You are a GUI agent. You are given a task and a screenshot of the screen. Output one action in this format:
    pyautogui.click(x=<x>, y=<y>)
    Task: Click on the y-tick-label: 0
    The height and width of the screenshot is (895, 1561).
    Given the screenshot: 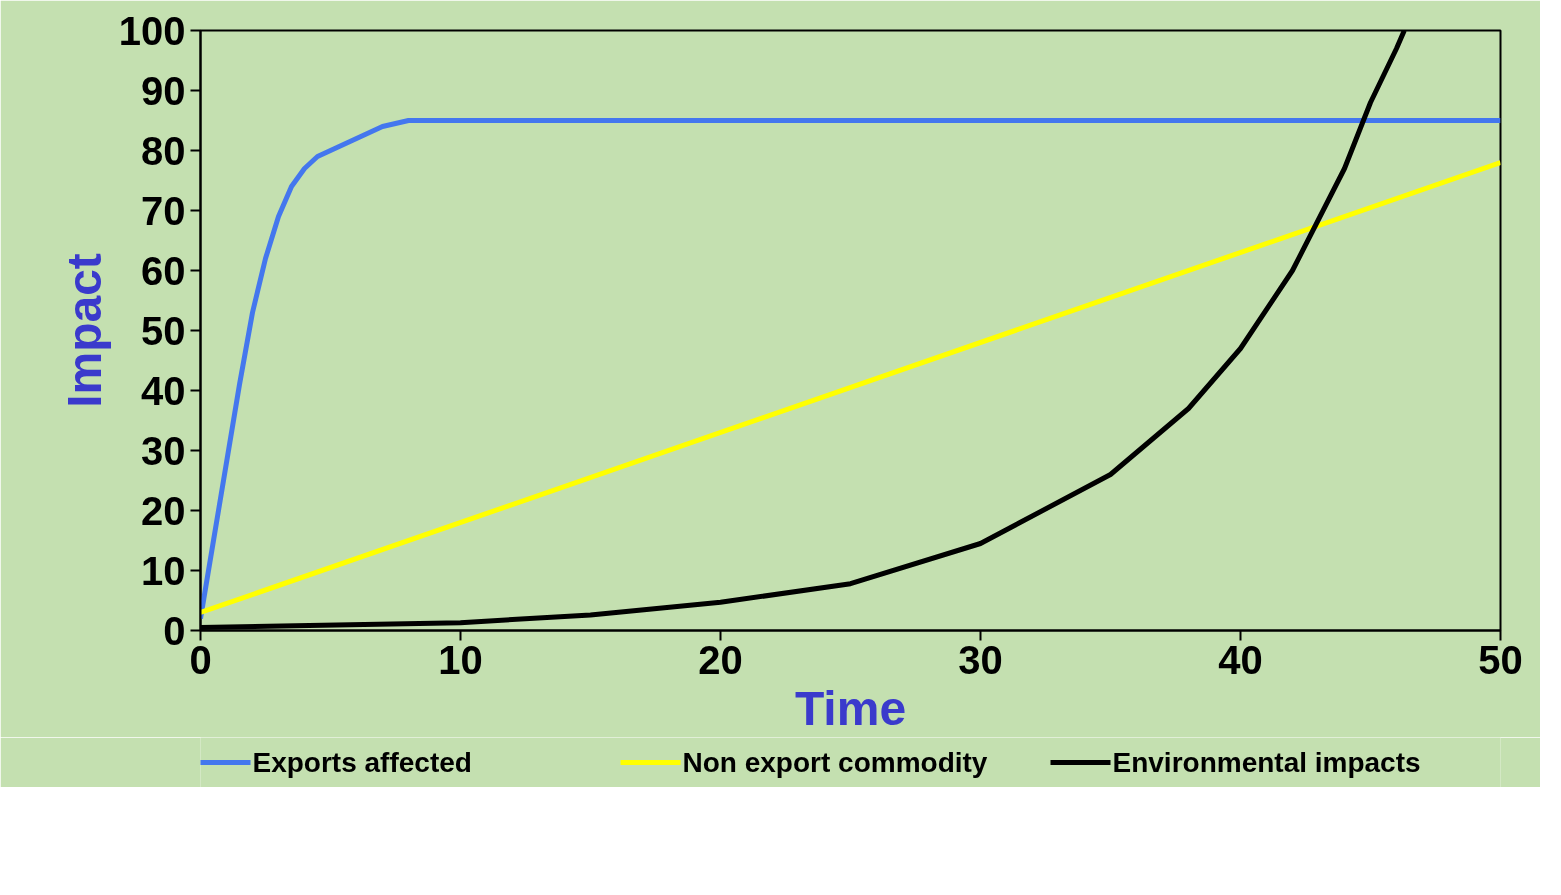 What is the action you would take?
    pyautogui.click(x=174, y=630)
    